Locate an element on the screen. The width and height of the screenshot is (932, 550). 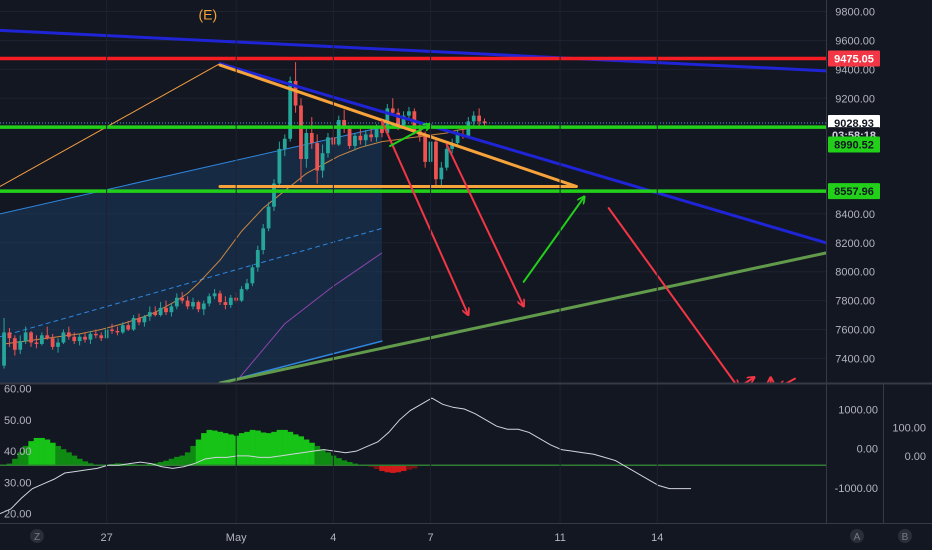
price-axis-label: 9400.00 is located at coordinates (855, 70).